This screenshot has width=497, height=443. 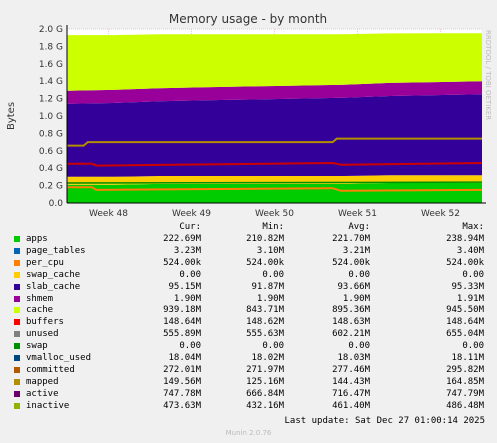 What do you see at coordinates (248, 251) in the screenshot?
I see `legend-row-page_tables: page_tables 3.23M 3.10M 3.21M 3.40M` at bounding box center [248, 251].